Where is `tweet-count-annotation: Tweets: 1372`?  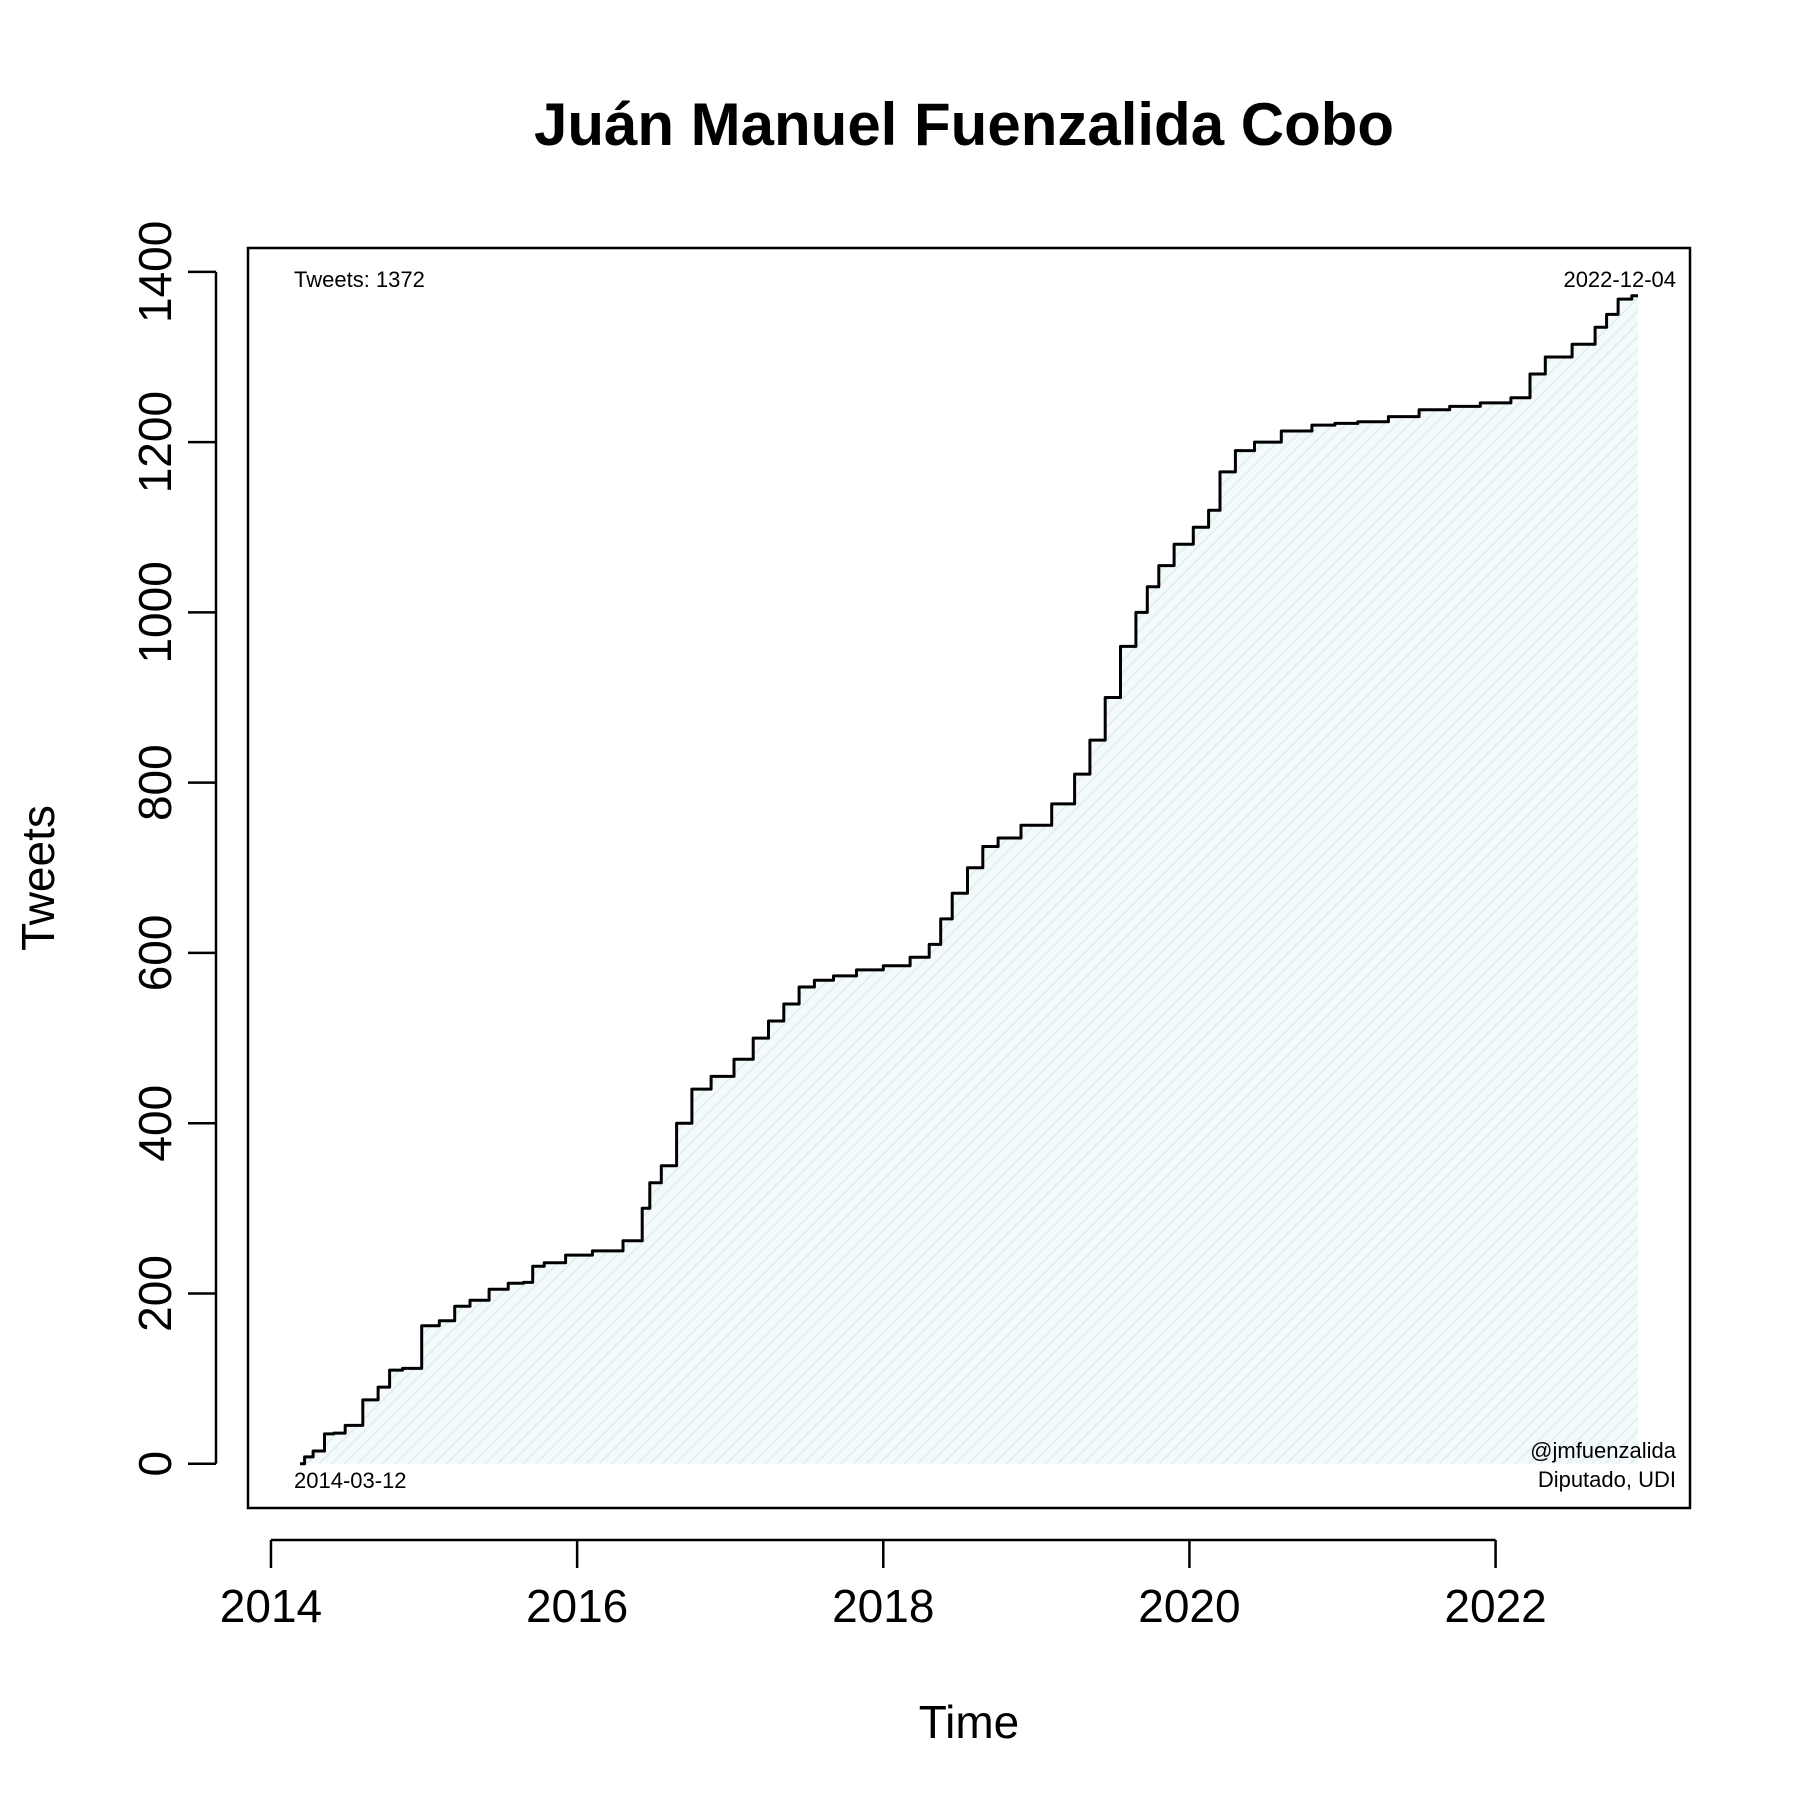
tweet-count-annotation: Tweets: 1372 is located at coordinates (359, 279).